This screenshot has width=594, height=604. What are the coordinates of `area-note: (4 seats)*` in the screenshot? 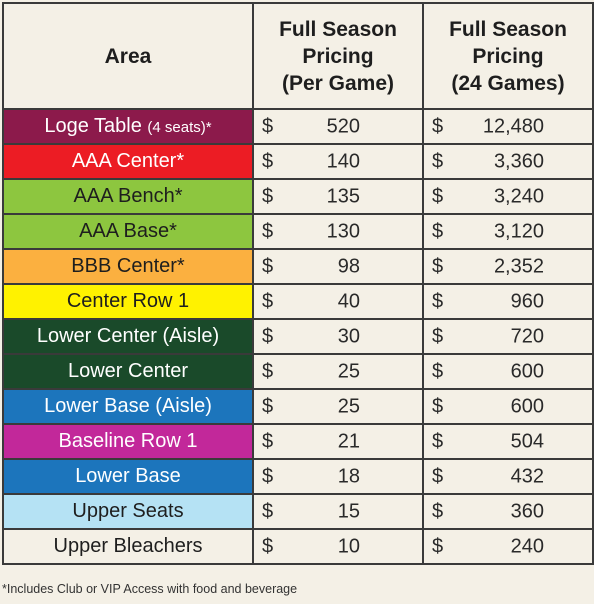 It's located at (179, 127).